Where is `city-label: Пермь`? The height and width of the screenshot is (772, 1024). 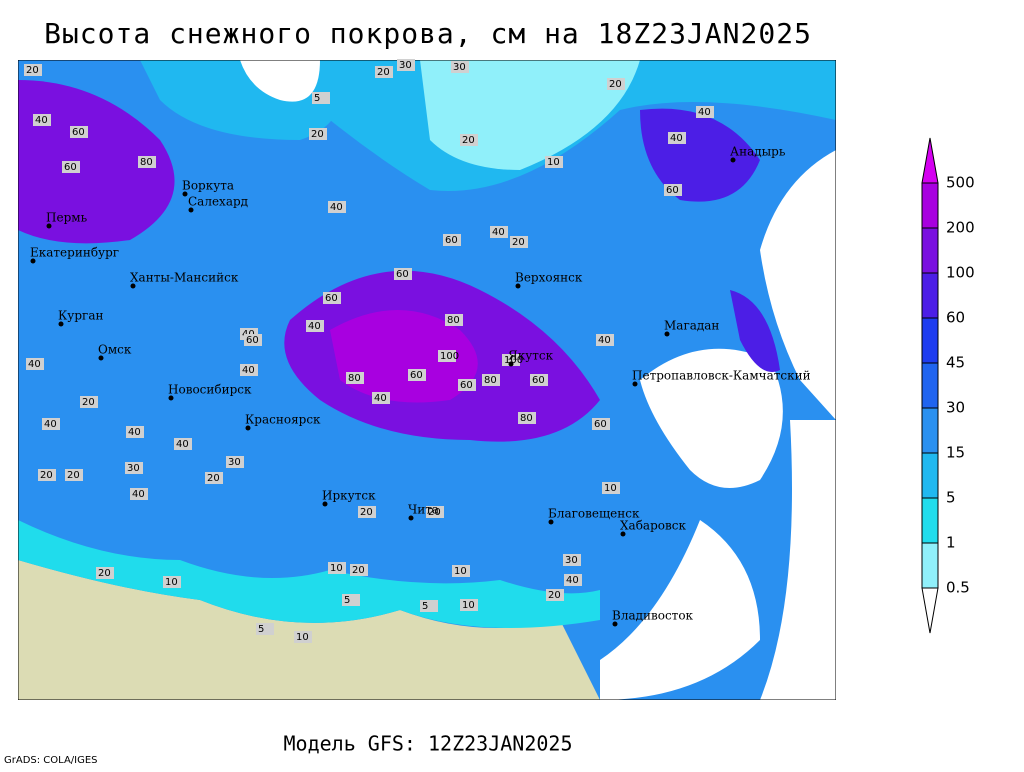 city-label: Пермь is located at coordinates (67, 218).